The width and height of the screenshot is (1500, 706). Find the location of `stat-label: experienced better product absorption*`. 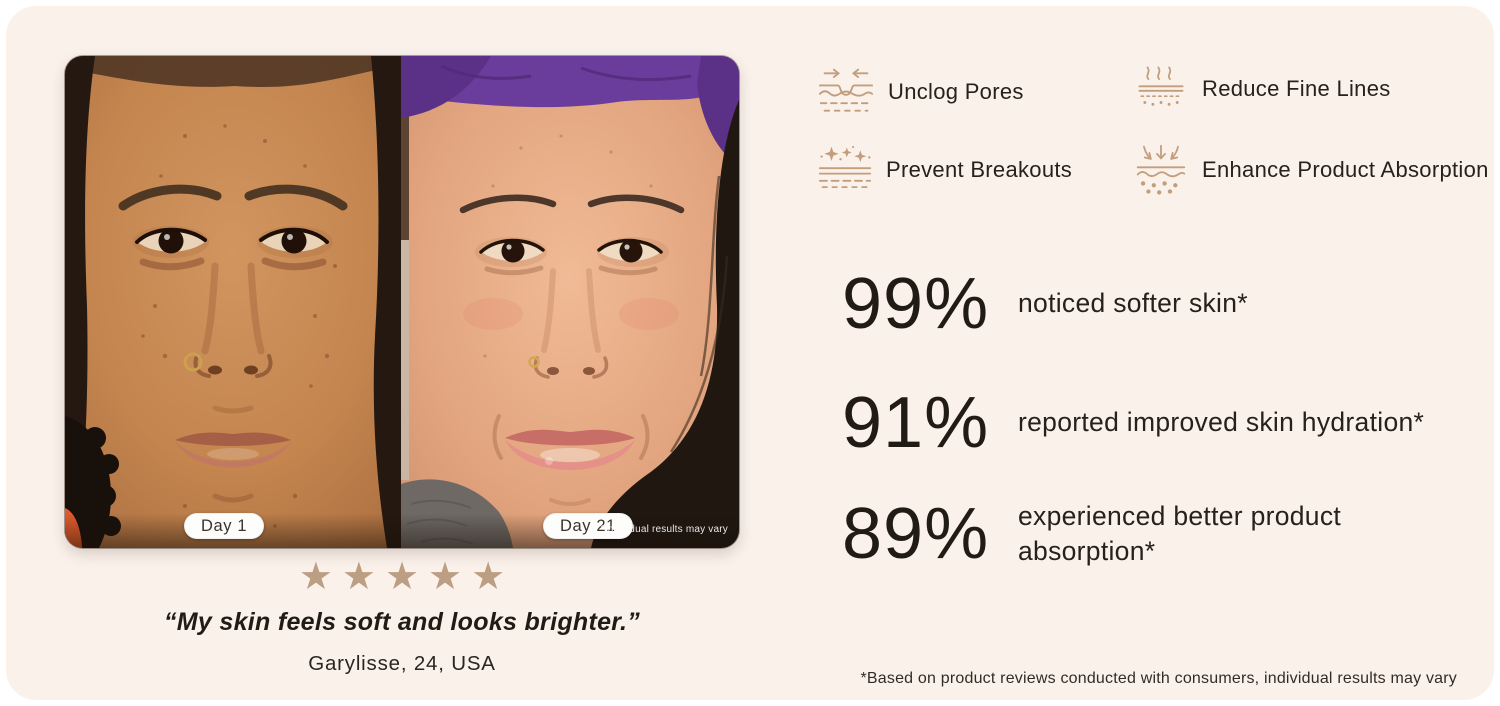

stat-label: experienced better product absorption* is located at coordinates (1180, 533).